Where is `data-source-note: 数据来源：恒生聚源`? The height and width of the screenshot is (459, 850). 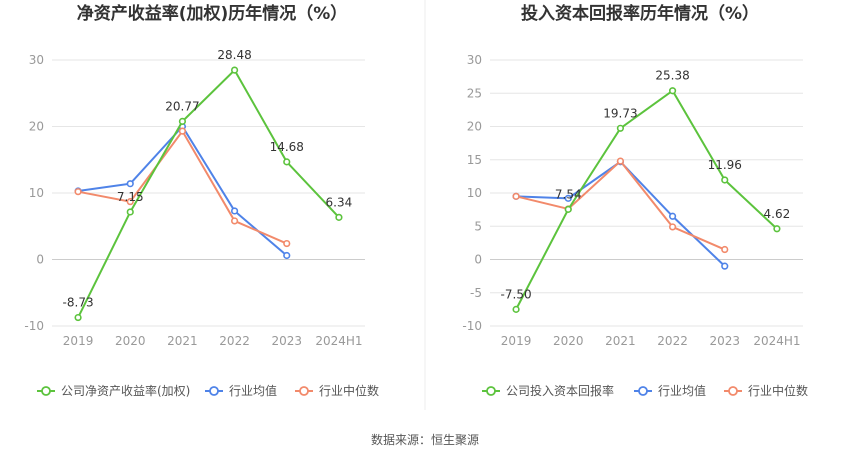
data-source-note: 数据来源：恒生聚源 is located at coordinates (424, 440).